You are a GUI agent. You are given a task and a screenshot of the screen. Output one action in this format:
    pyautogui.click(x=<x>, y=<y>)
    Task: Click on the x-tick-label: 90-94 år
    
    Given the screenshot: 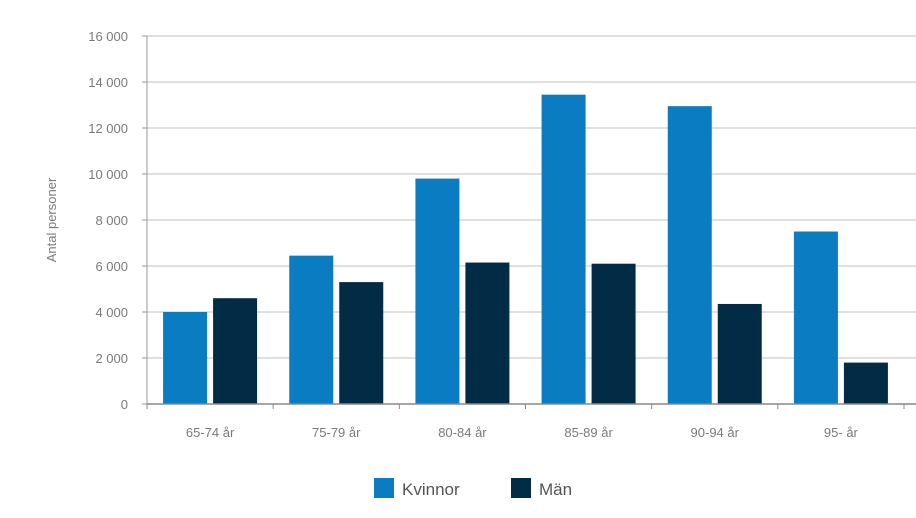 What is the action you would take?
    pyautogui.click(x=715, y=432)
    